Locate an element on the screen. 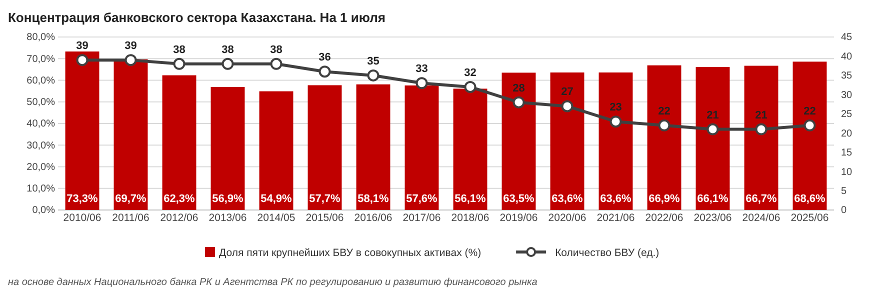 The height and width of the screenshot is (297, 872). y2-tick-label: 30 is located at coordinates (847, 95).